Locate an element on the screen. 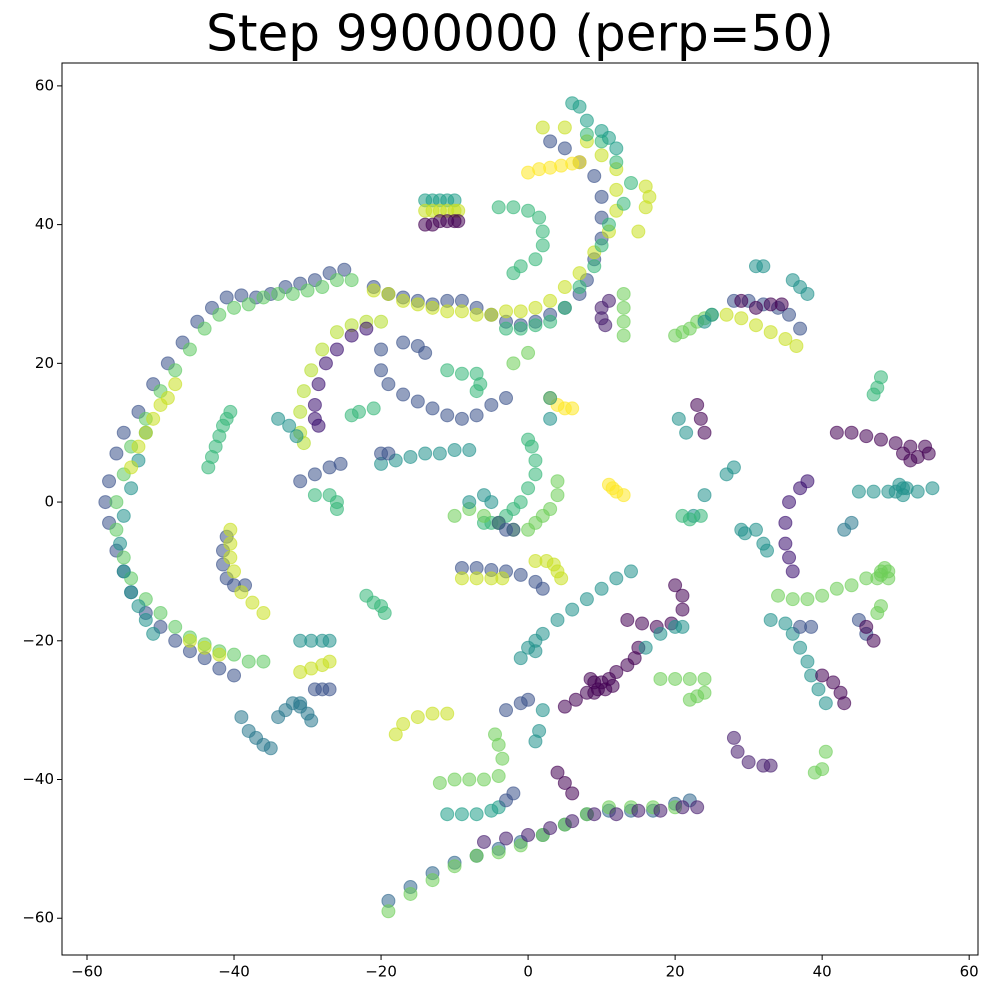 Image resolution: width=997 pixels, height=997 pixels. y-tick-label: 60 is located at coordinates (44, 85).